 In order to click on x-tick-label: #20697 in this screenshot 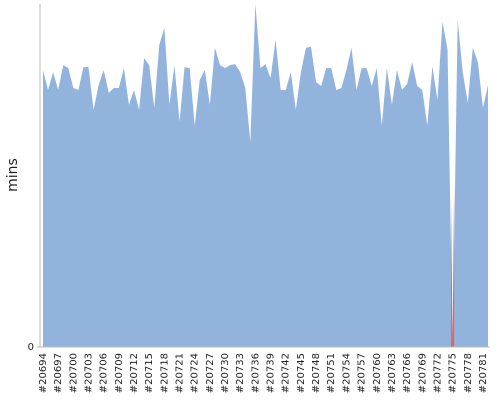, I will do `click(58, 373)`.